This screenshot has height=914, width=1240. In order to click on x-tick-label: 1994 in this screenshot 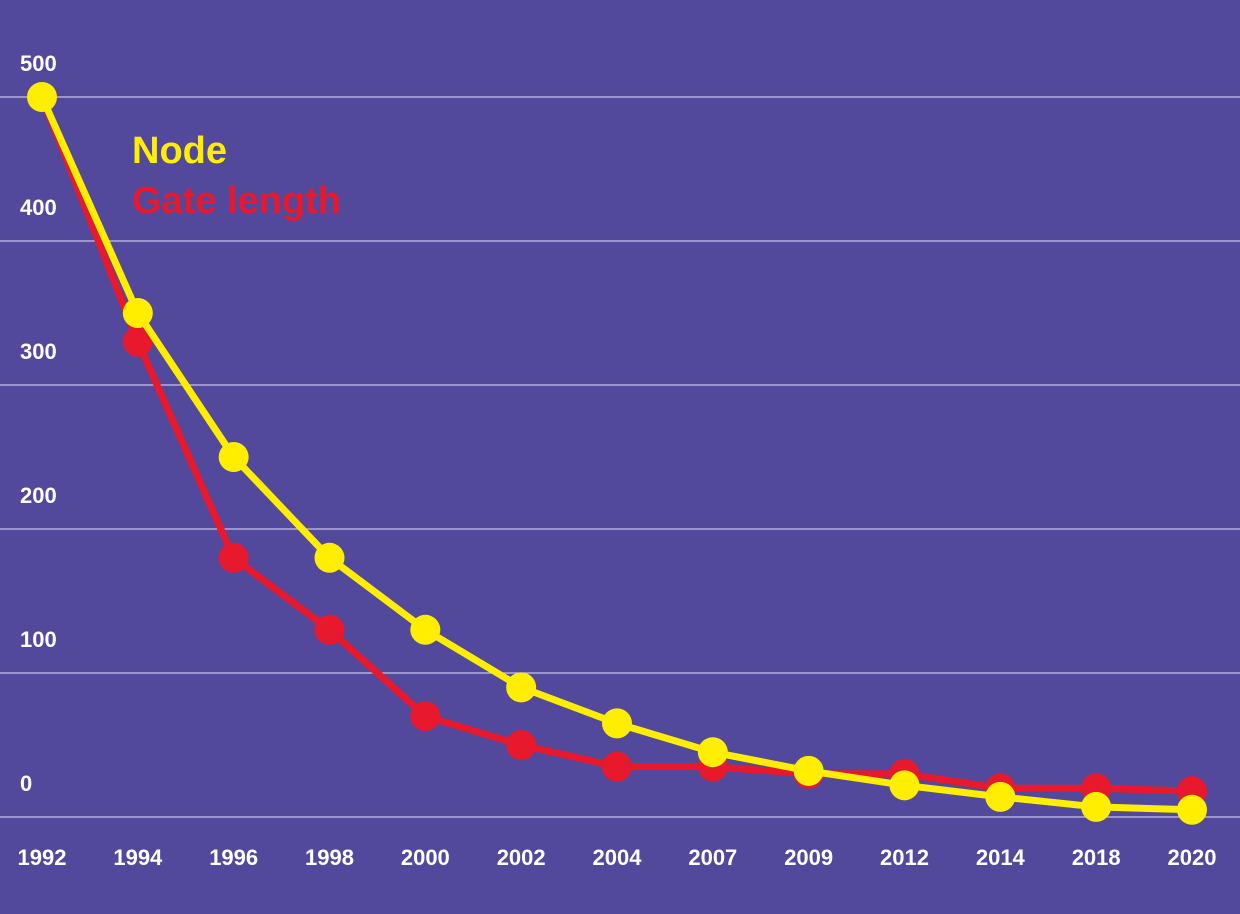, I will do `click(138, 857)`.